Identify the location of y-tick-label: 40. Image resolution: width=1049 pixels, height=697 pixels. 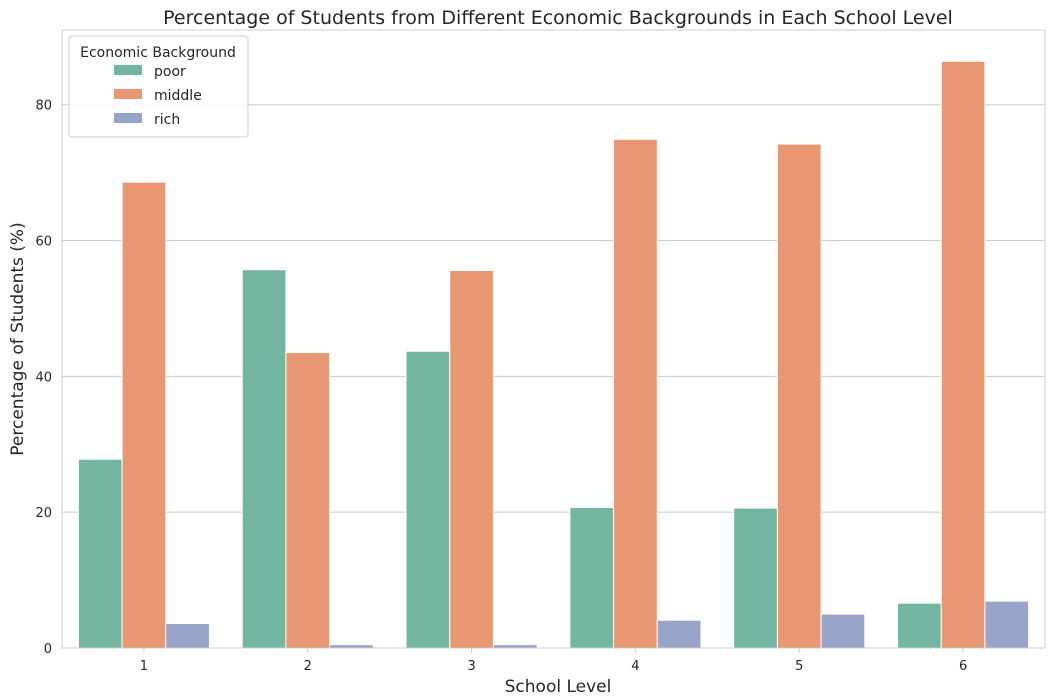
(43, 377).